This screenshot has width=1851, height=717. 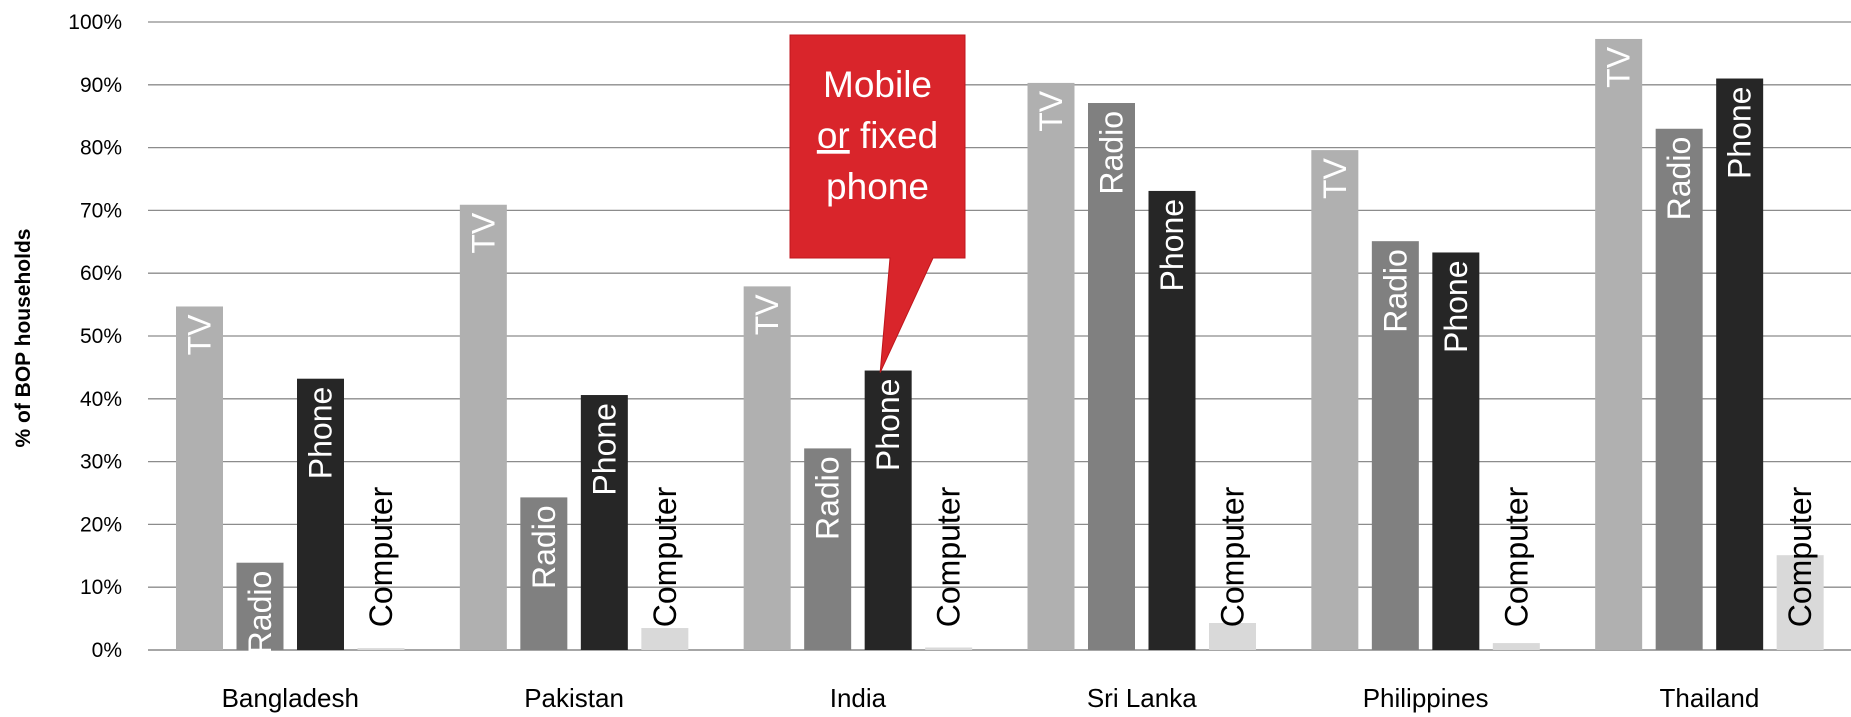 What do you see at coordinates (877, 84) in the screenshot?
I see `callout-line: Mobile` at bounding box center [877, 84].